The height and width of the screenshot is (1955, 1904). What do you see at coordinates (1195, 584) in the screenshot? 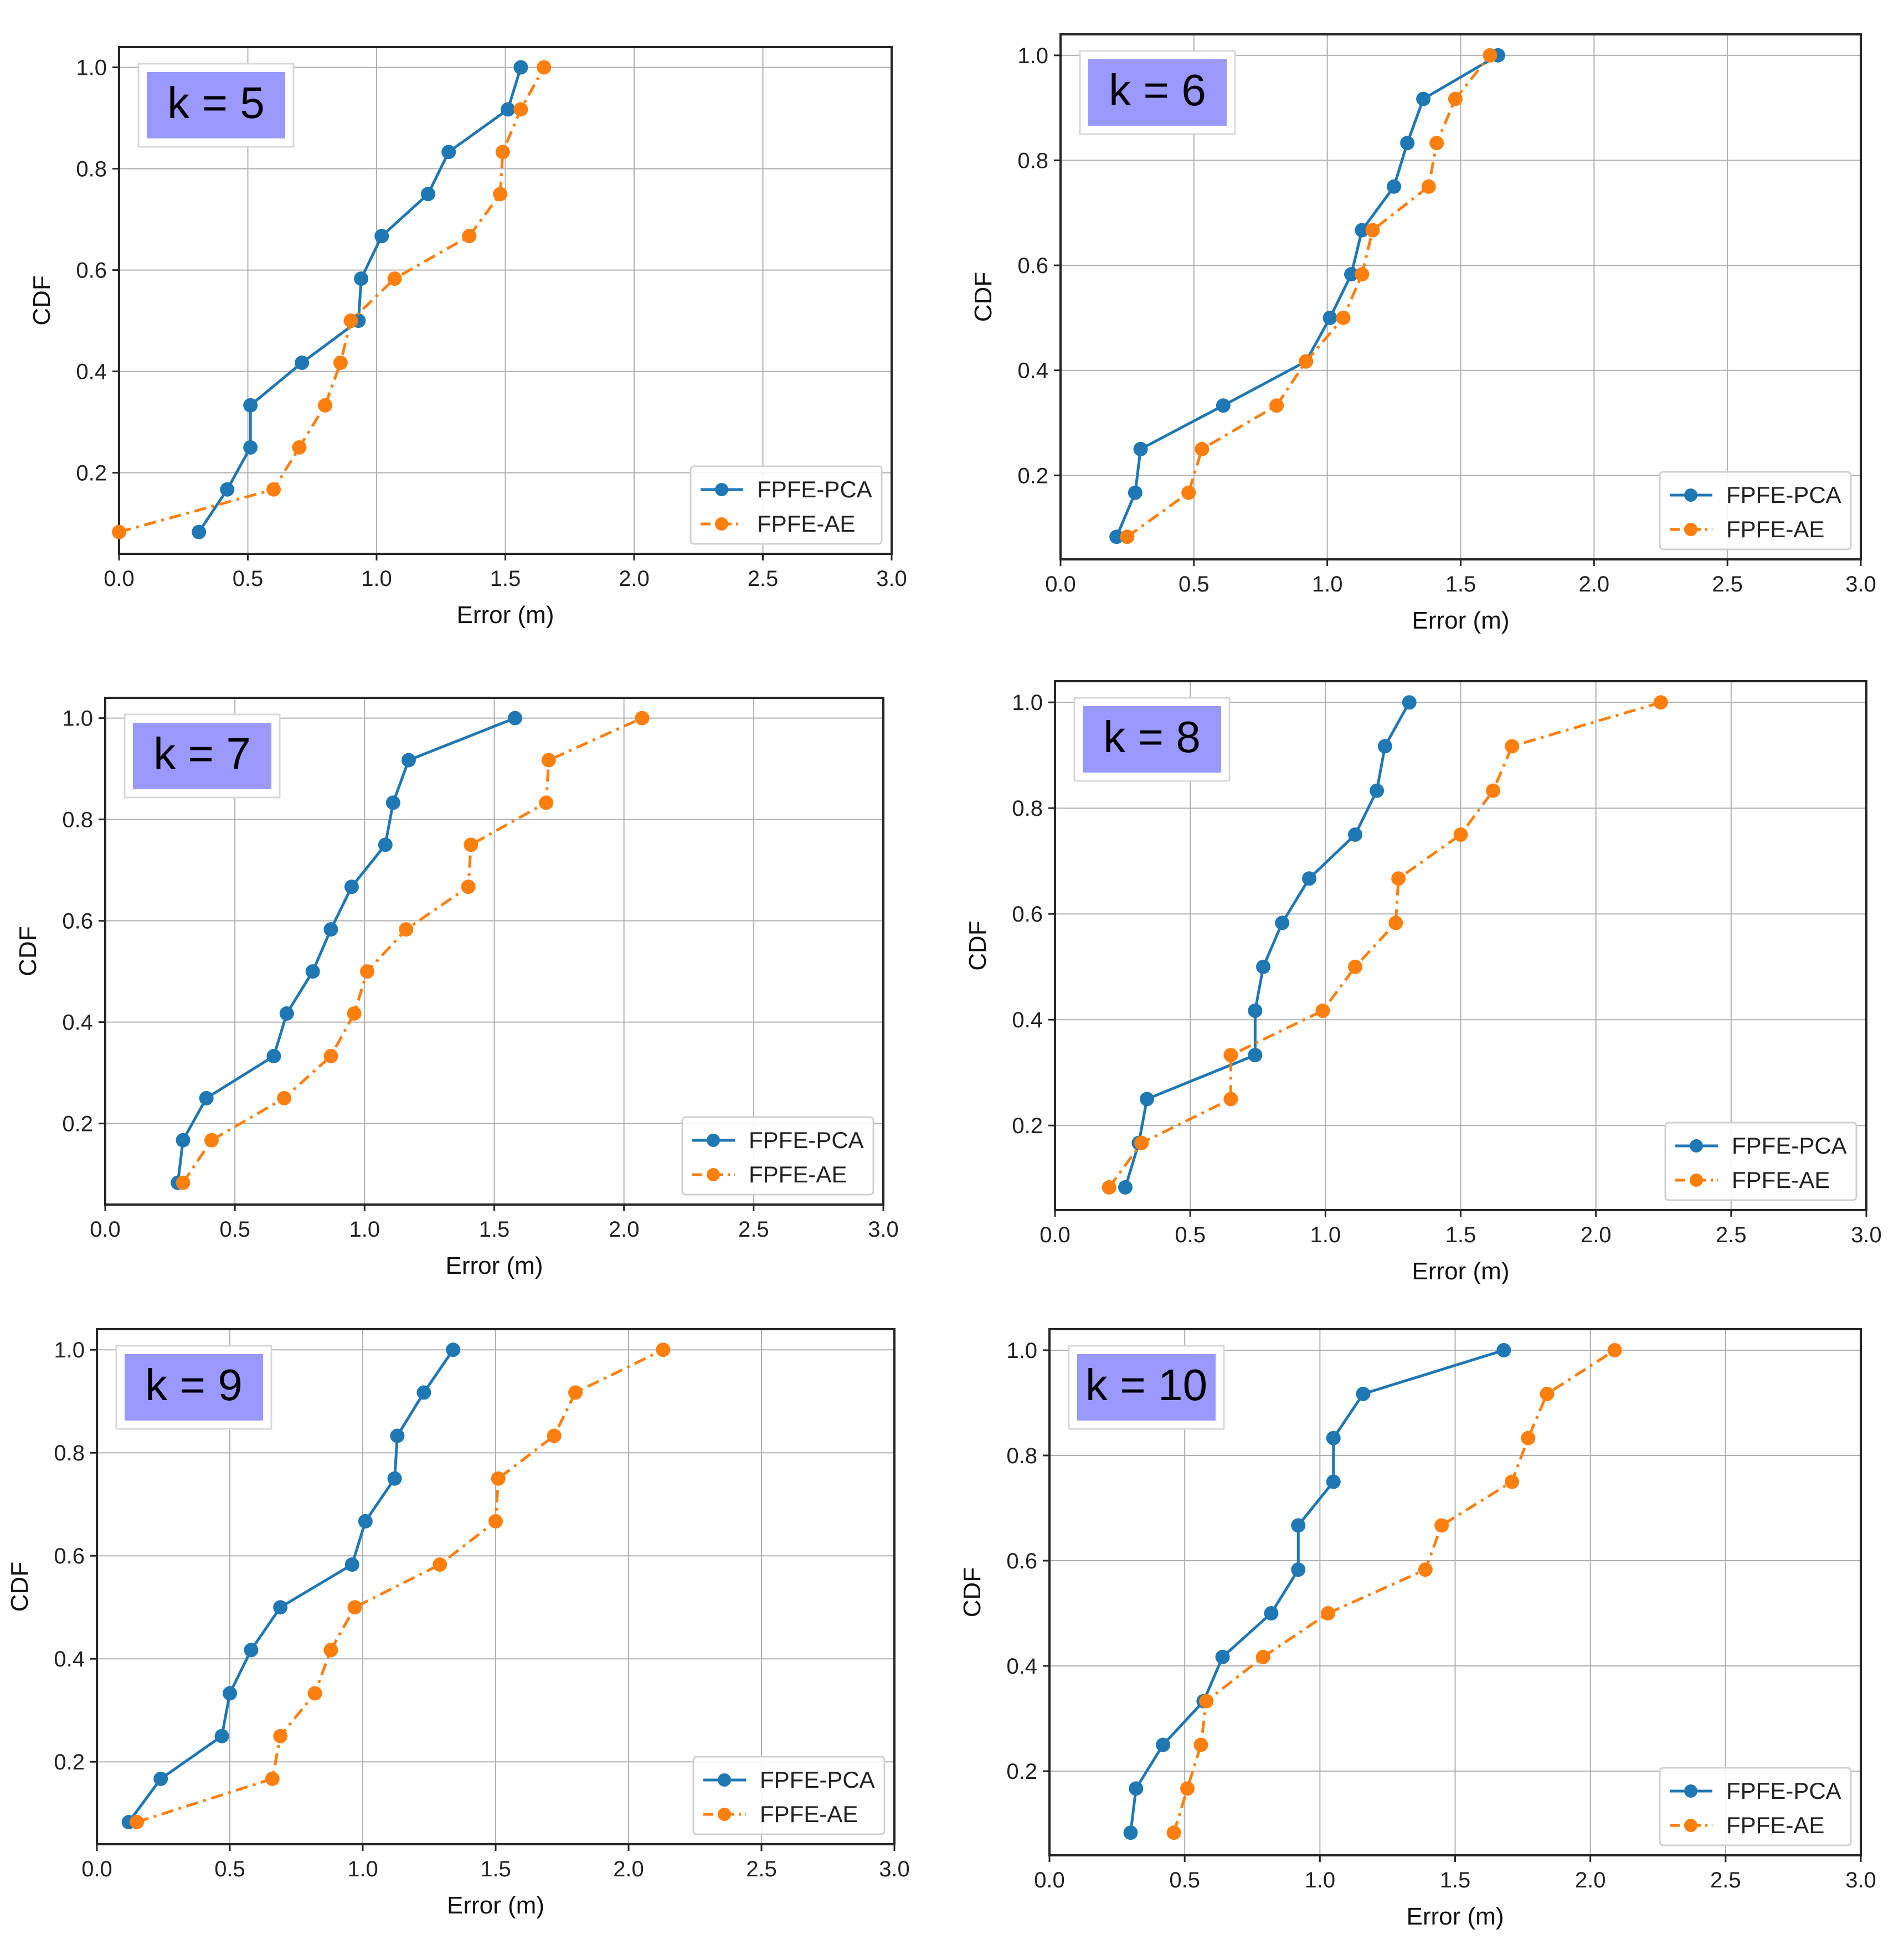
I see `x-tick-label: 0.5` at bounding box center [1195, 584].